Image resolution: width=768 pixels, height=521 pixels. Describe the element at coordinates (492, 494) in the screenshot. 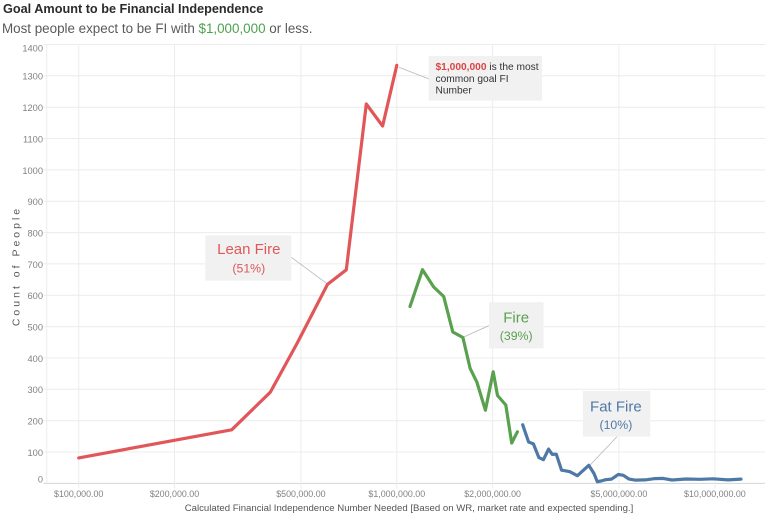

I see `svg-text: $2,000,000.00` at that location.